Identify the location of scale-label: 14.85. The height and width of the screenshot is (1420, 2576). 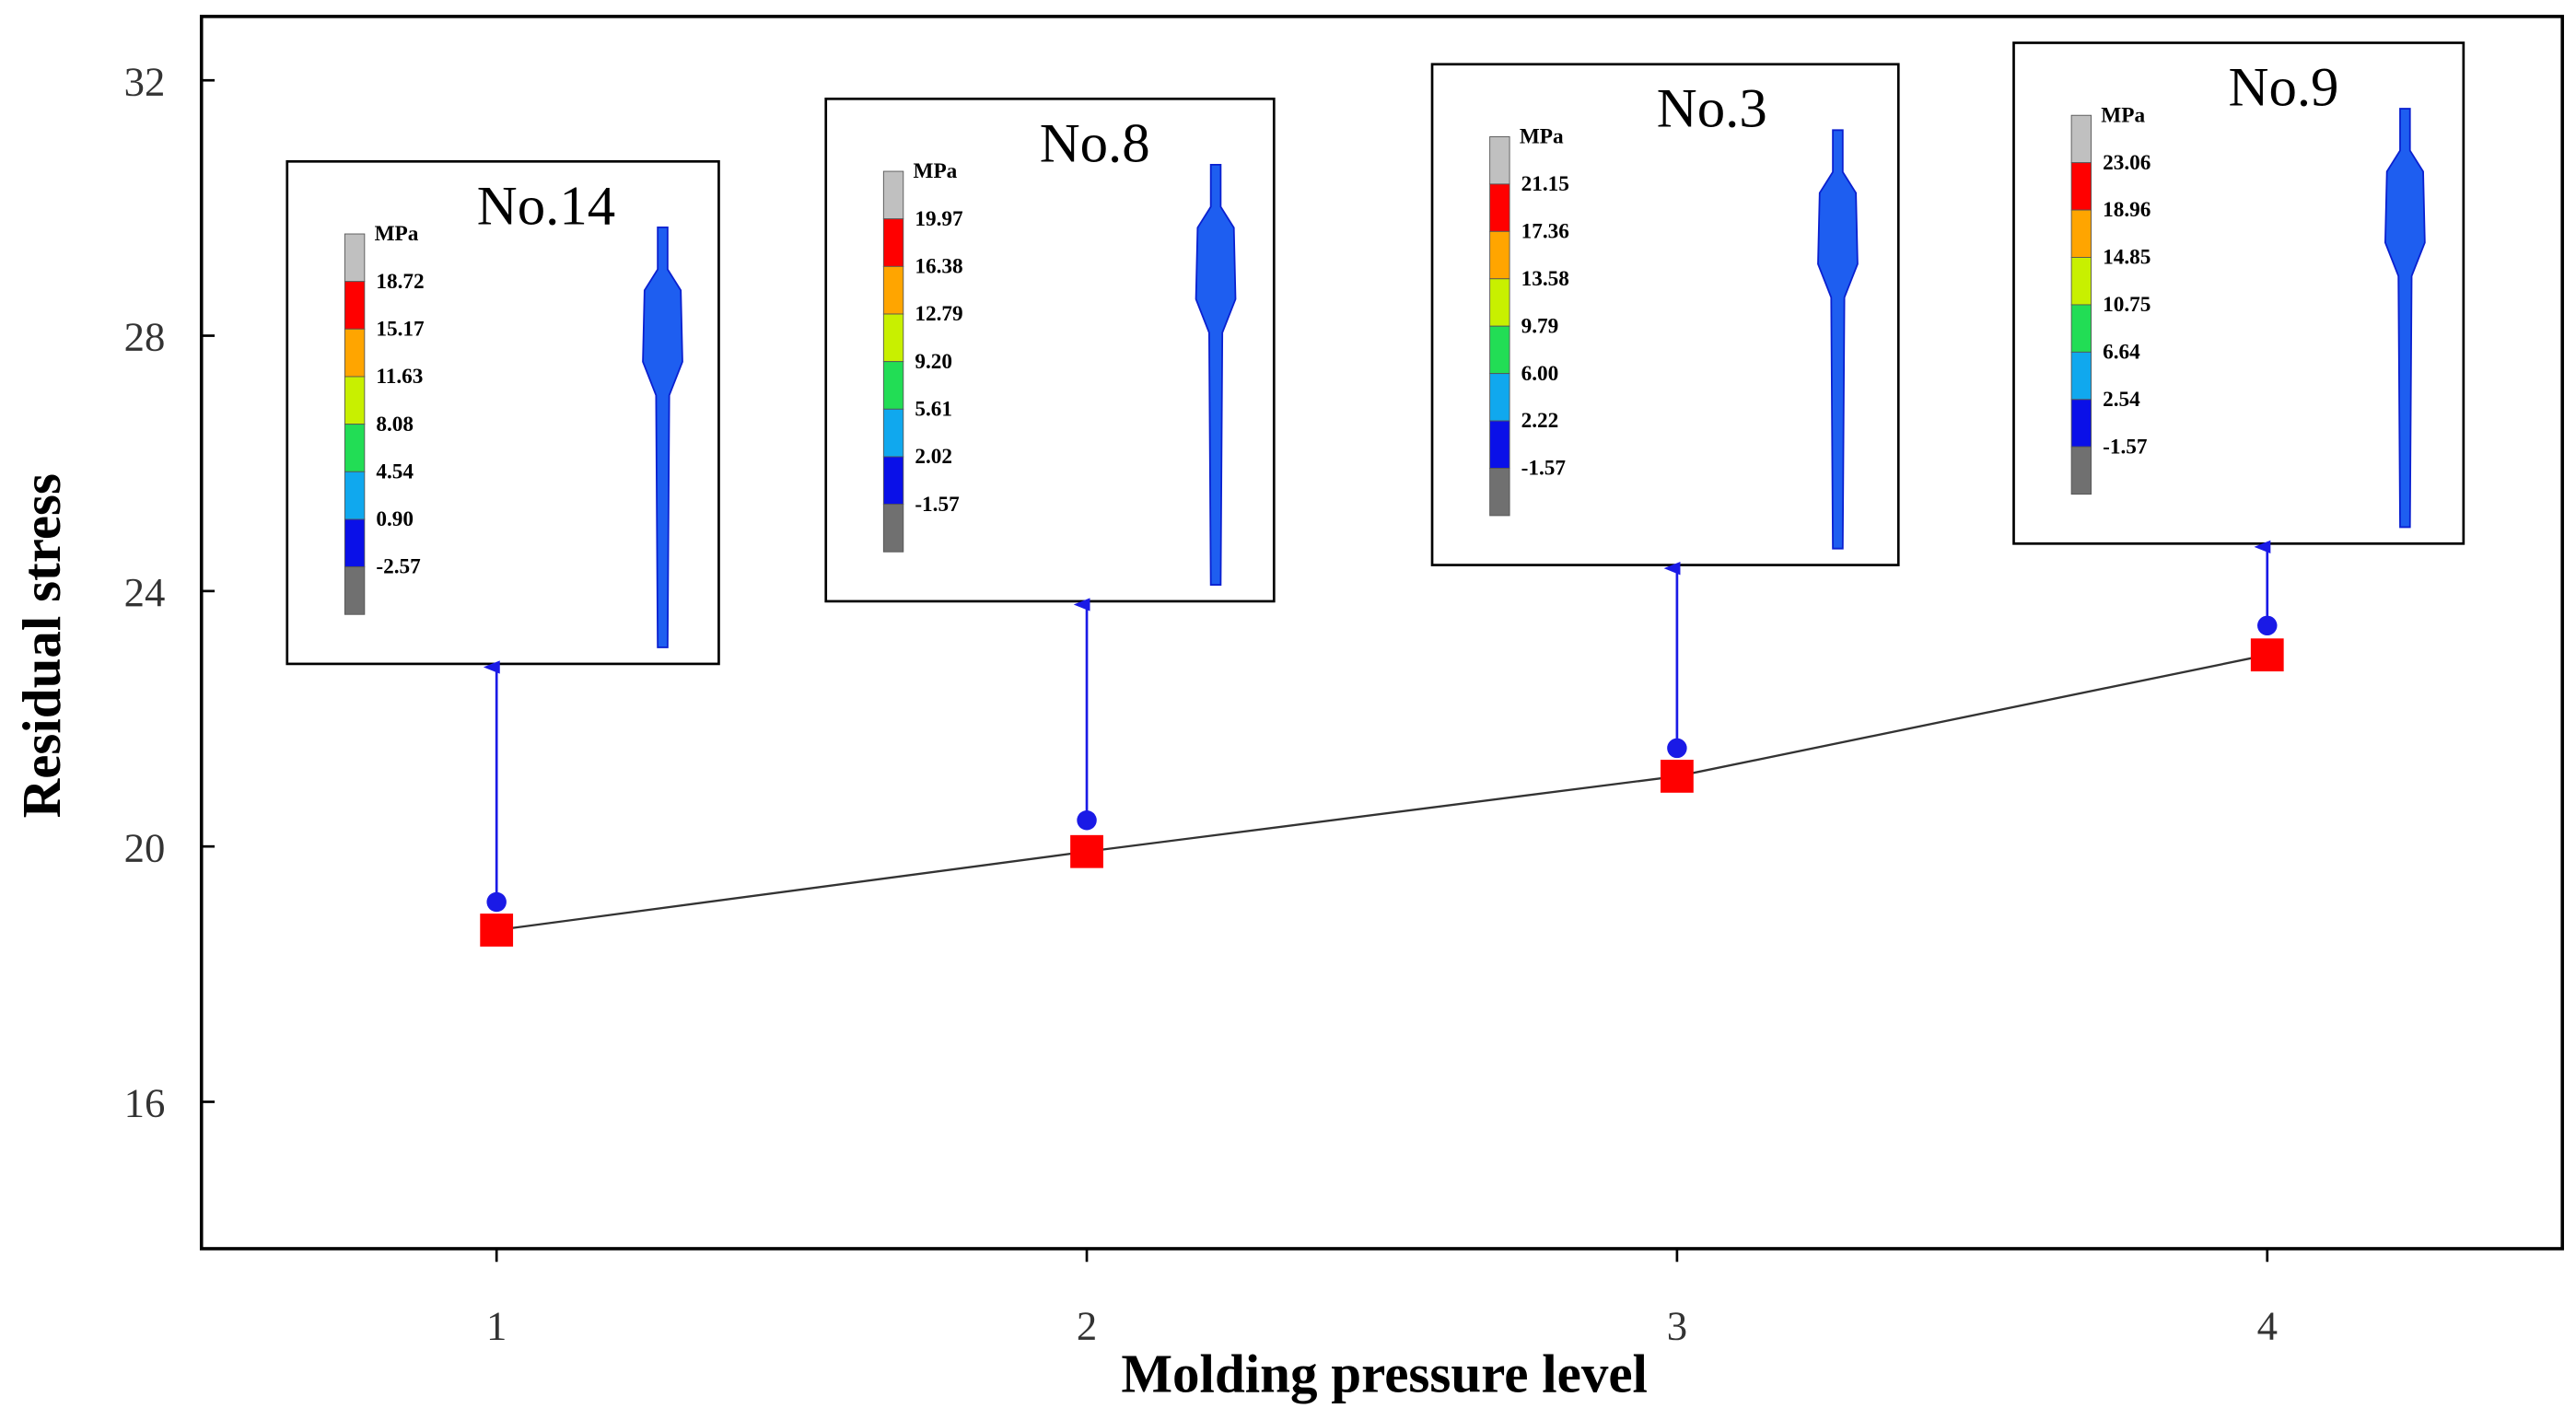
(2127, 258).